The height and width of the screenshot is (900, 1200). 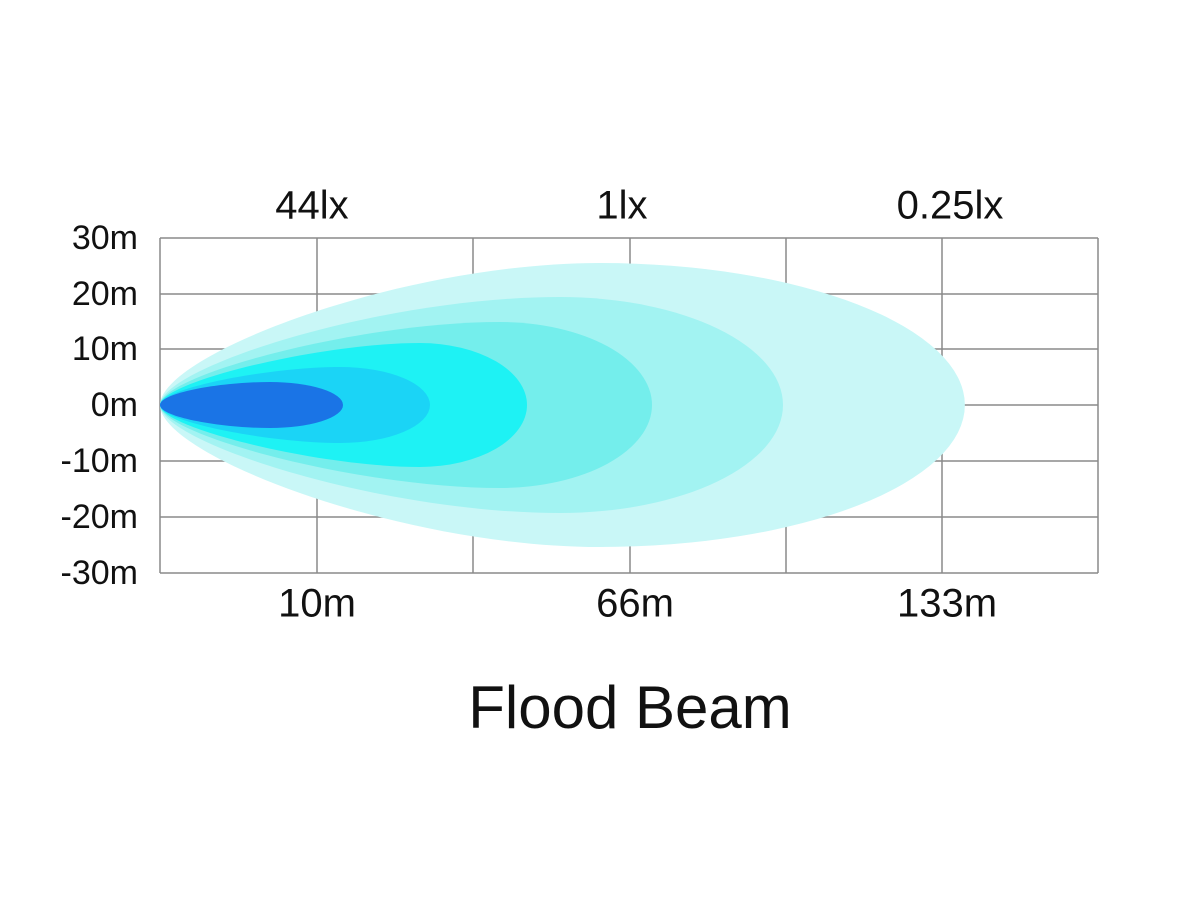 What do you see at coordinates (99, 517) in the screenshot?
I see `y-label: -20m` at bounding box center [99, 517].